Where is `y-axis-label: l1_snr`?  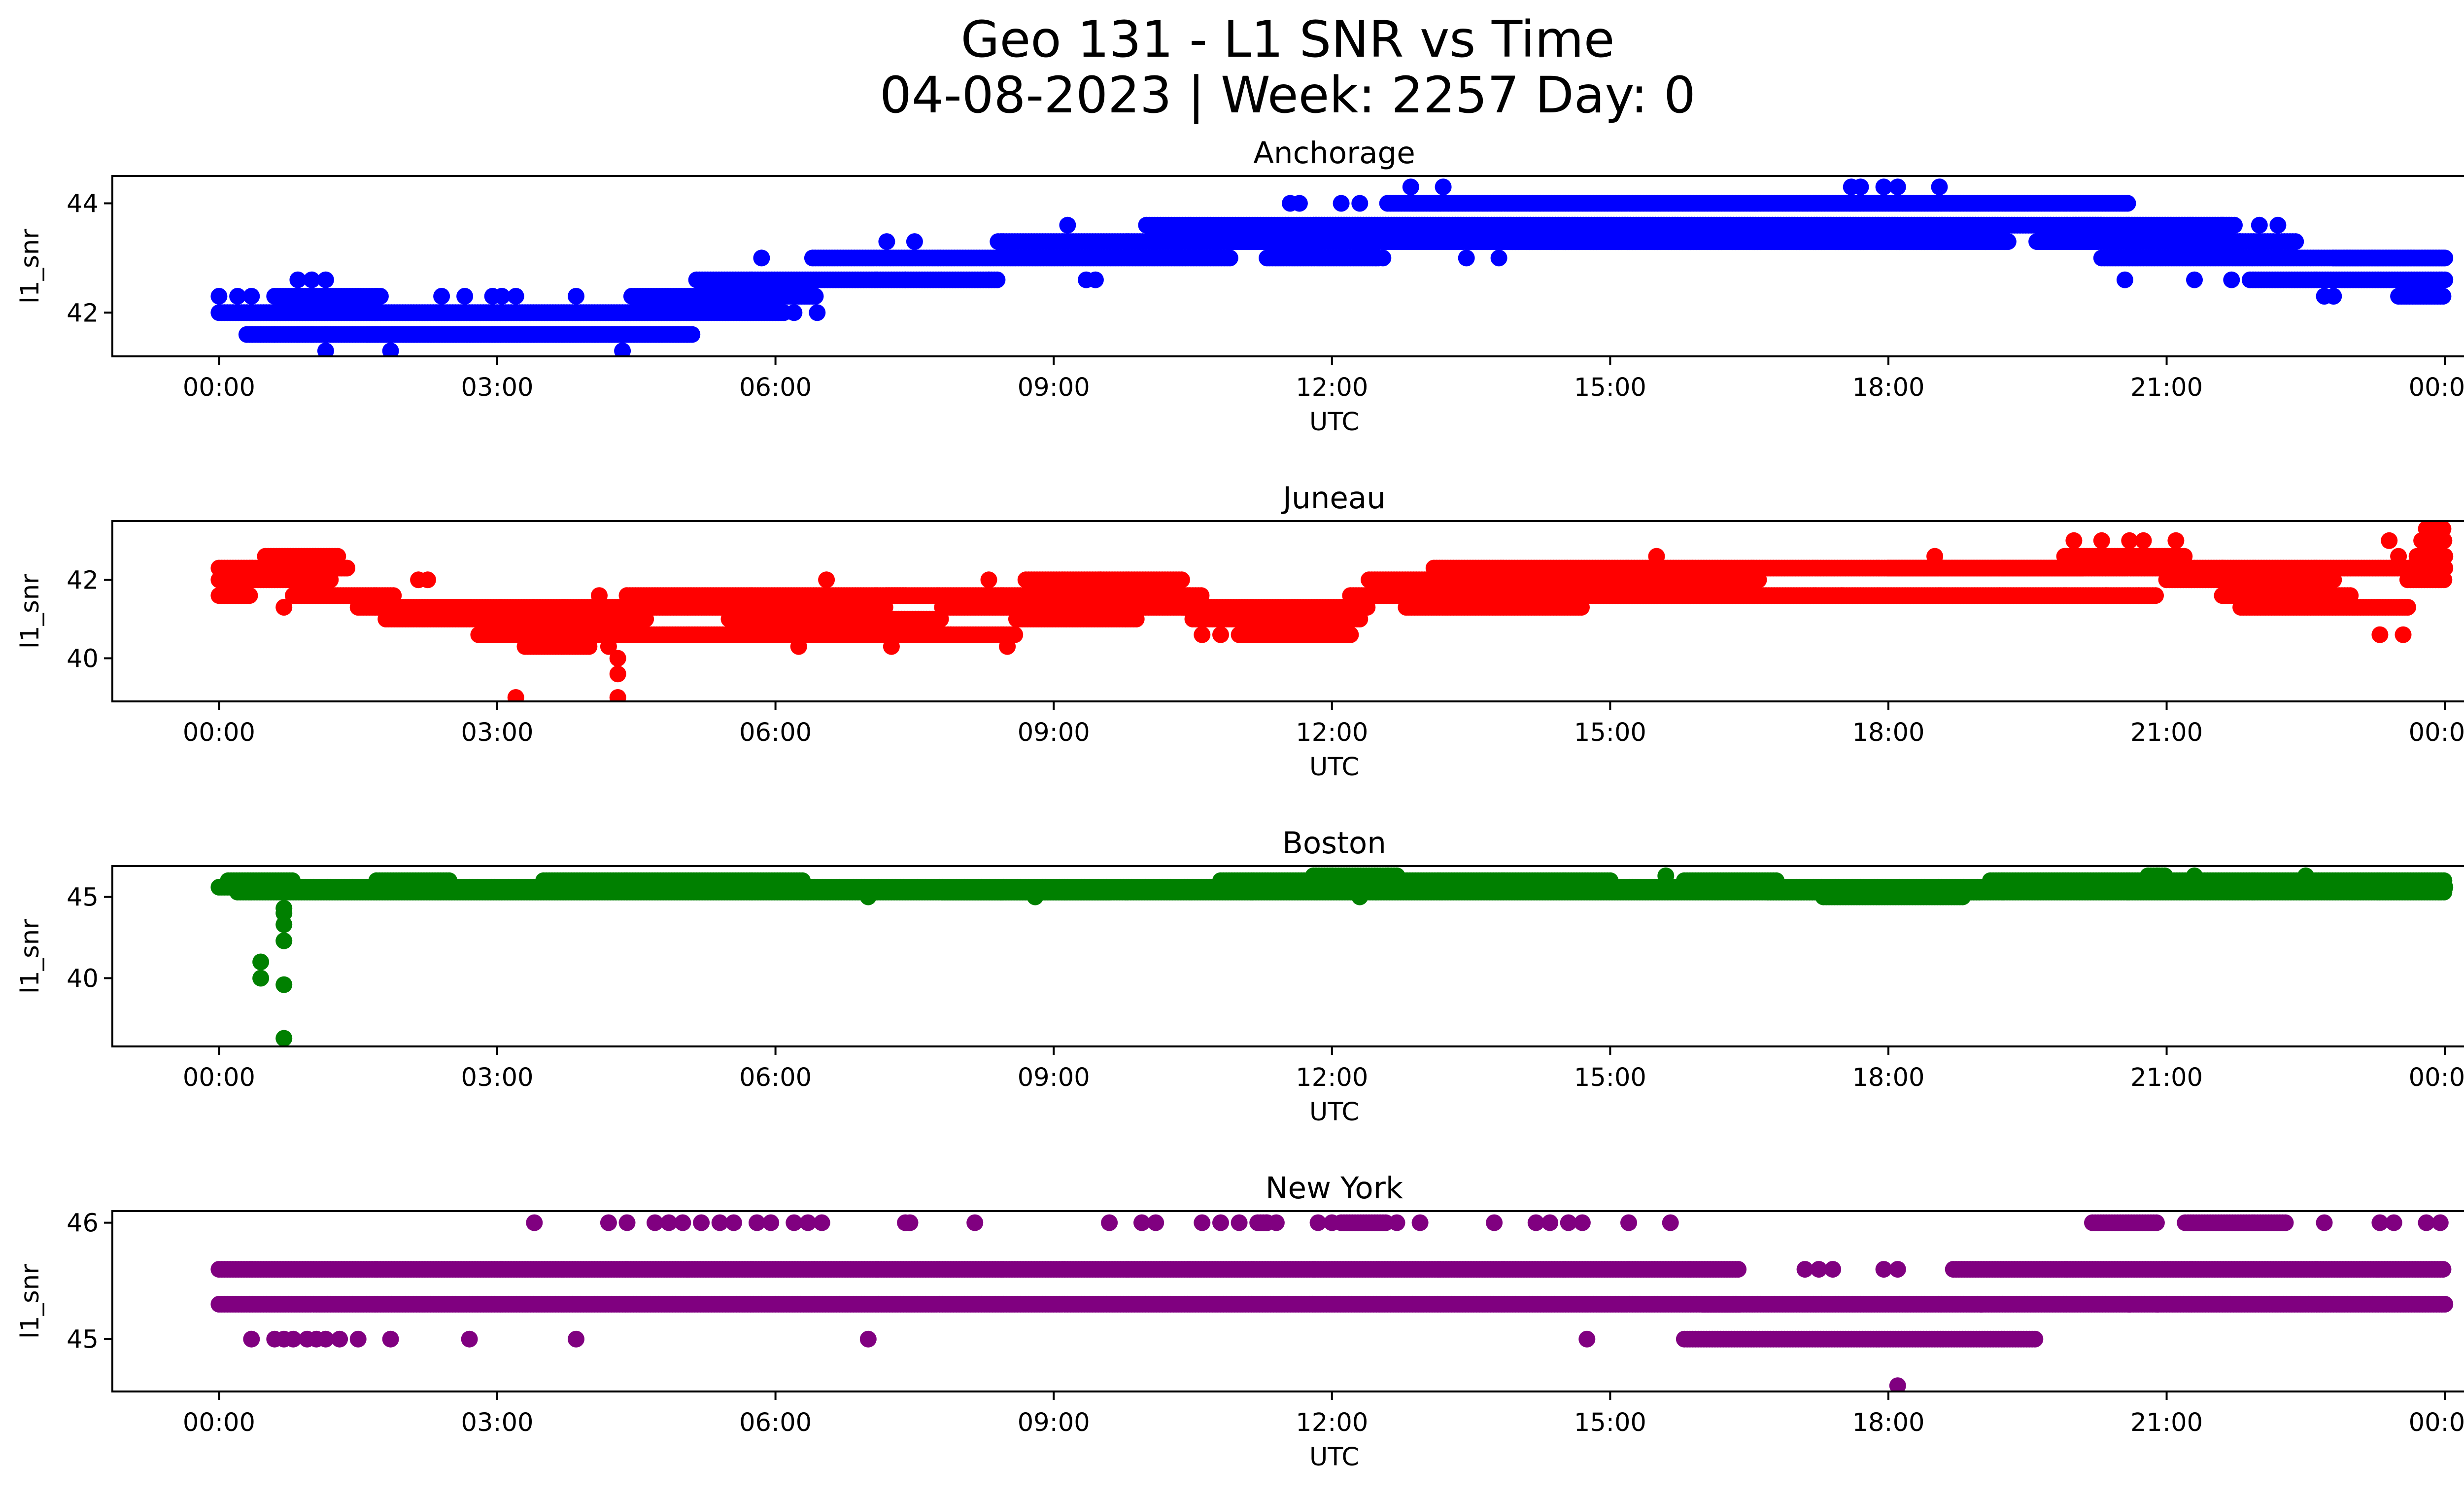
y-axis-label: l1_snr is located at coordinates (30, 266).